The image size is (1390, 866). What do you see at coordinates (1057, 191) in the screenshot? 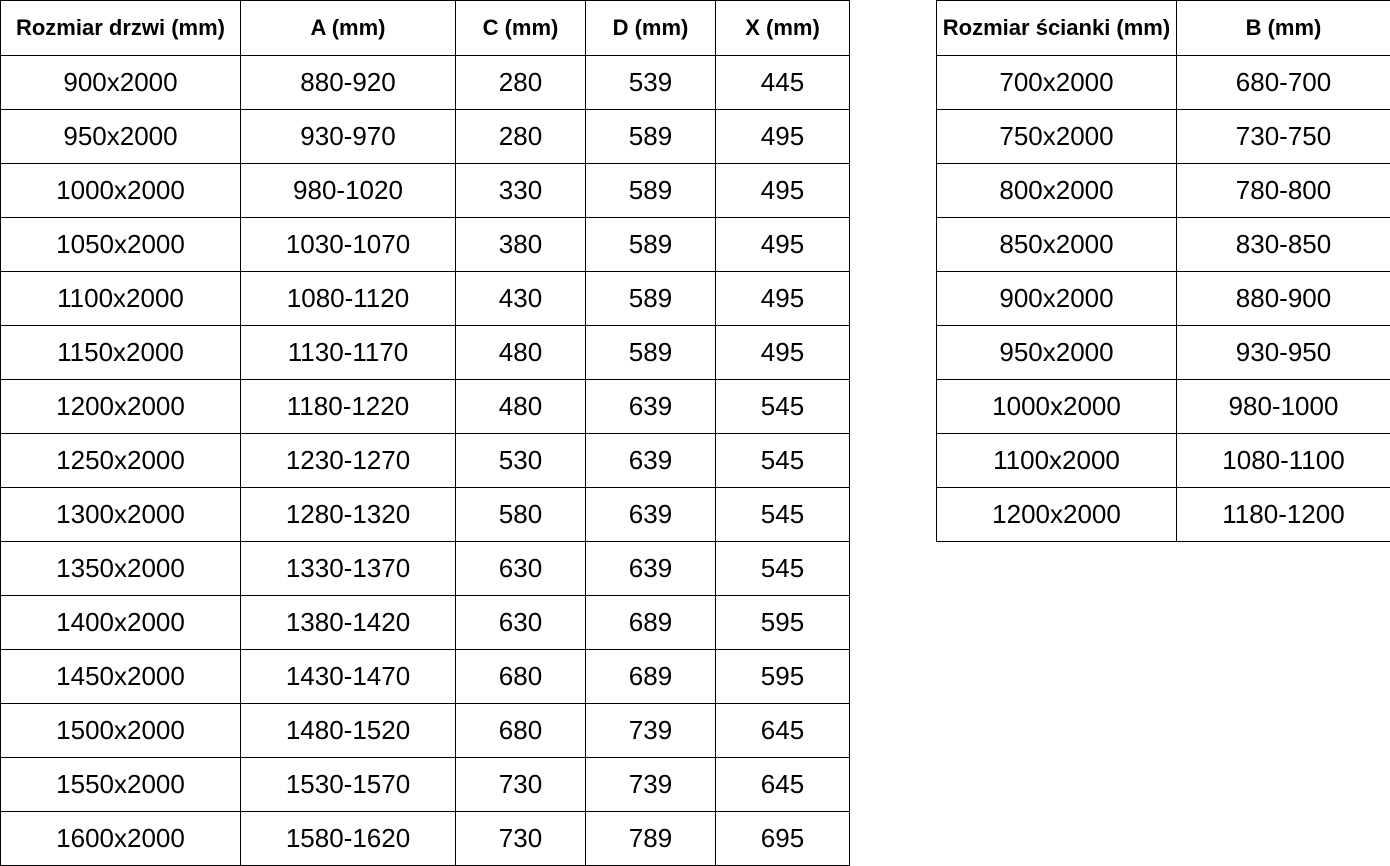
I see `table-cell: 800x2000` at bounding box center [1057, 191].